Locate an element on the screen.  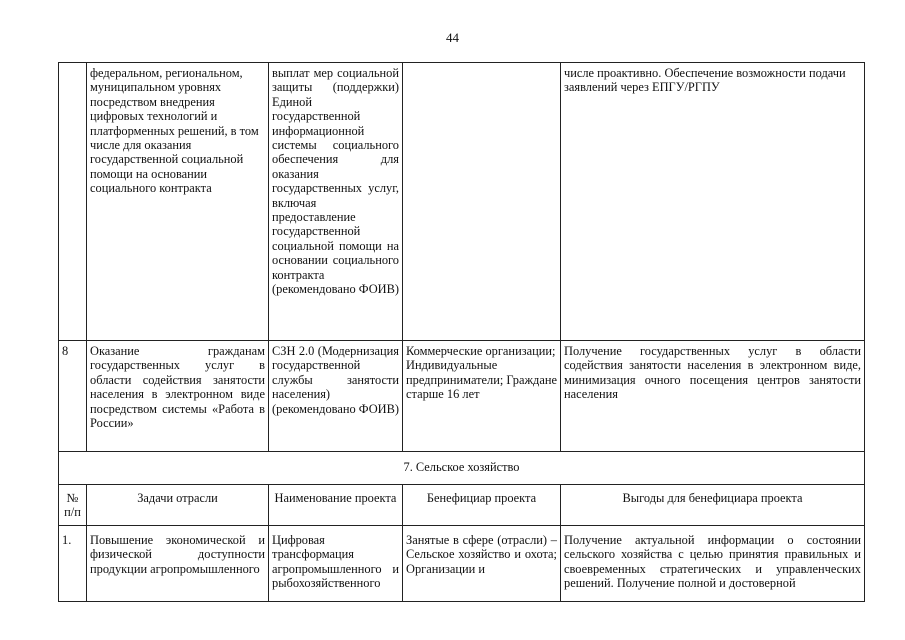
header-task: Задачи отрасли is located at coordinates (177, 505).